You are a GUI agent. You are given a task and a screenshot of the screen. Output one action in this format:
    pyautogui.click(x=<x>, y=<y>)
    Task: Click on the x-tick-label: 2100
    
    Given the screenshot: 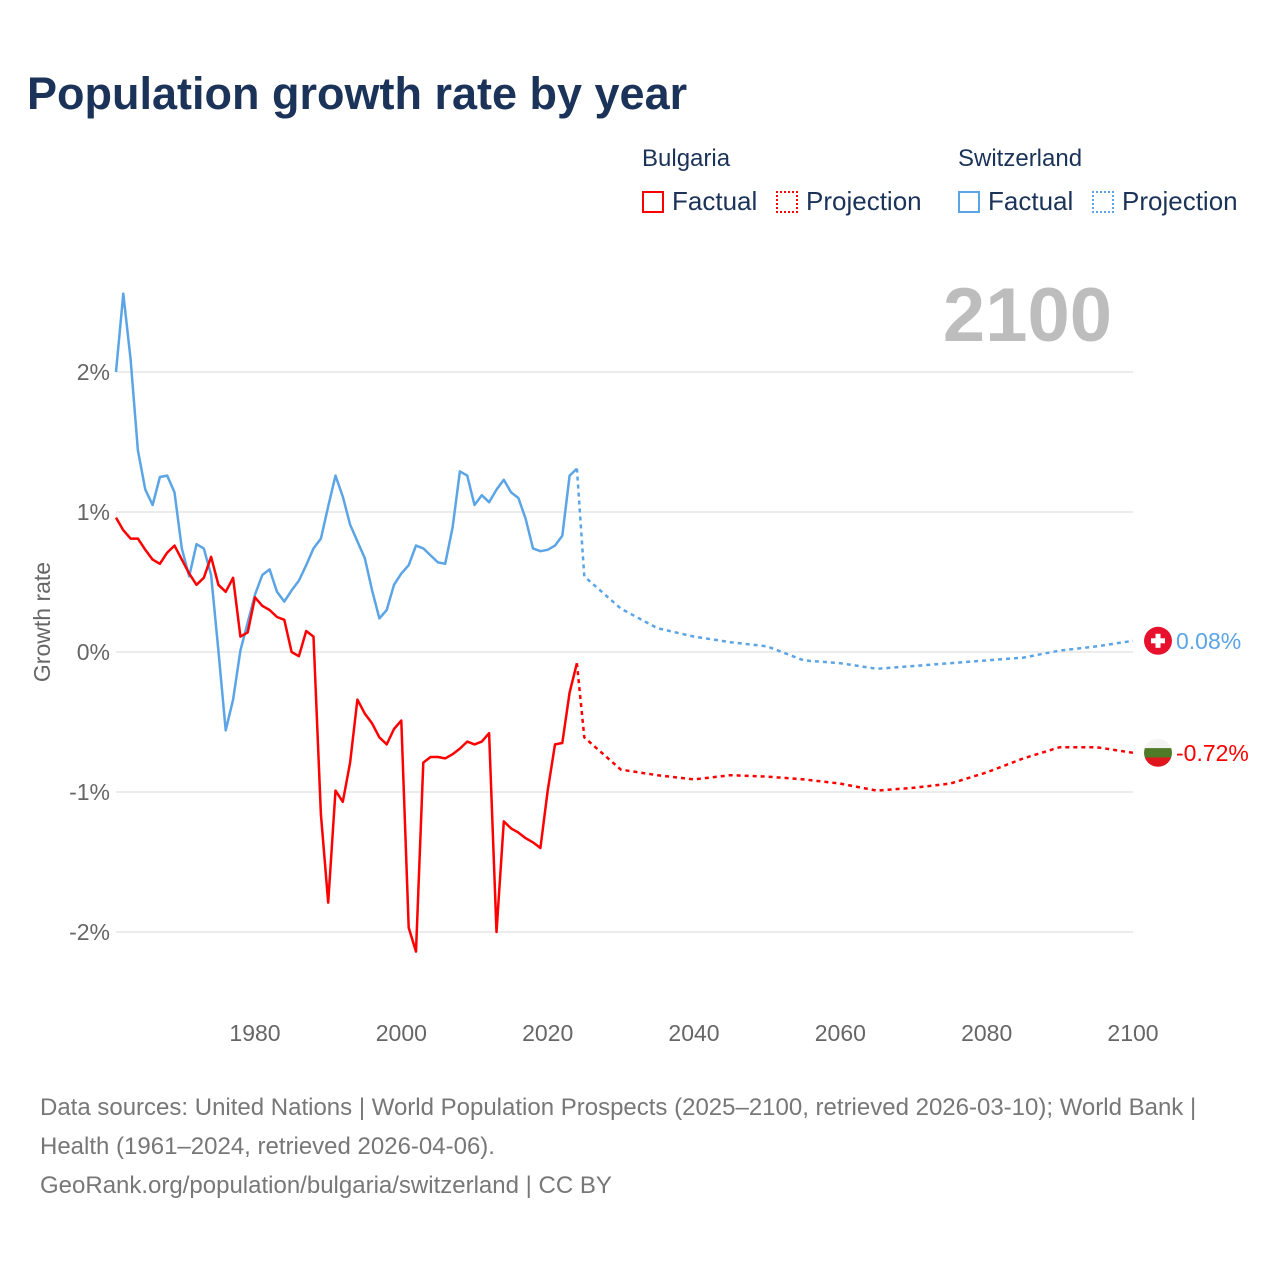 What is the action you would take?
    pyautogui.click(x=1132, y=1033)
    